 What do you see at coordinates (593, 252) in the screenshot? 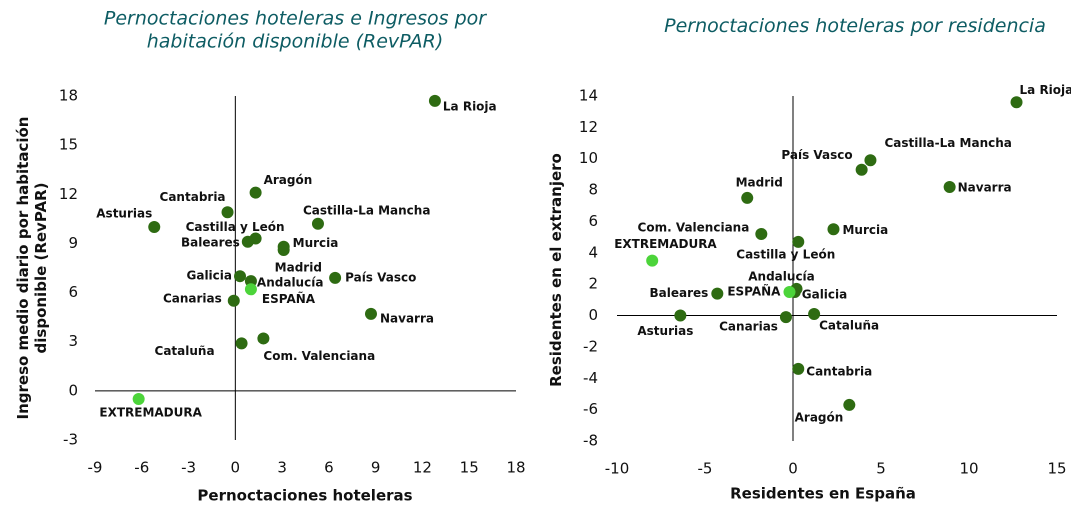
I see `y-tick-label: 4` at bounding box center [593, 252].